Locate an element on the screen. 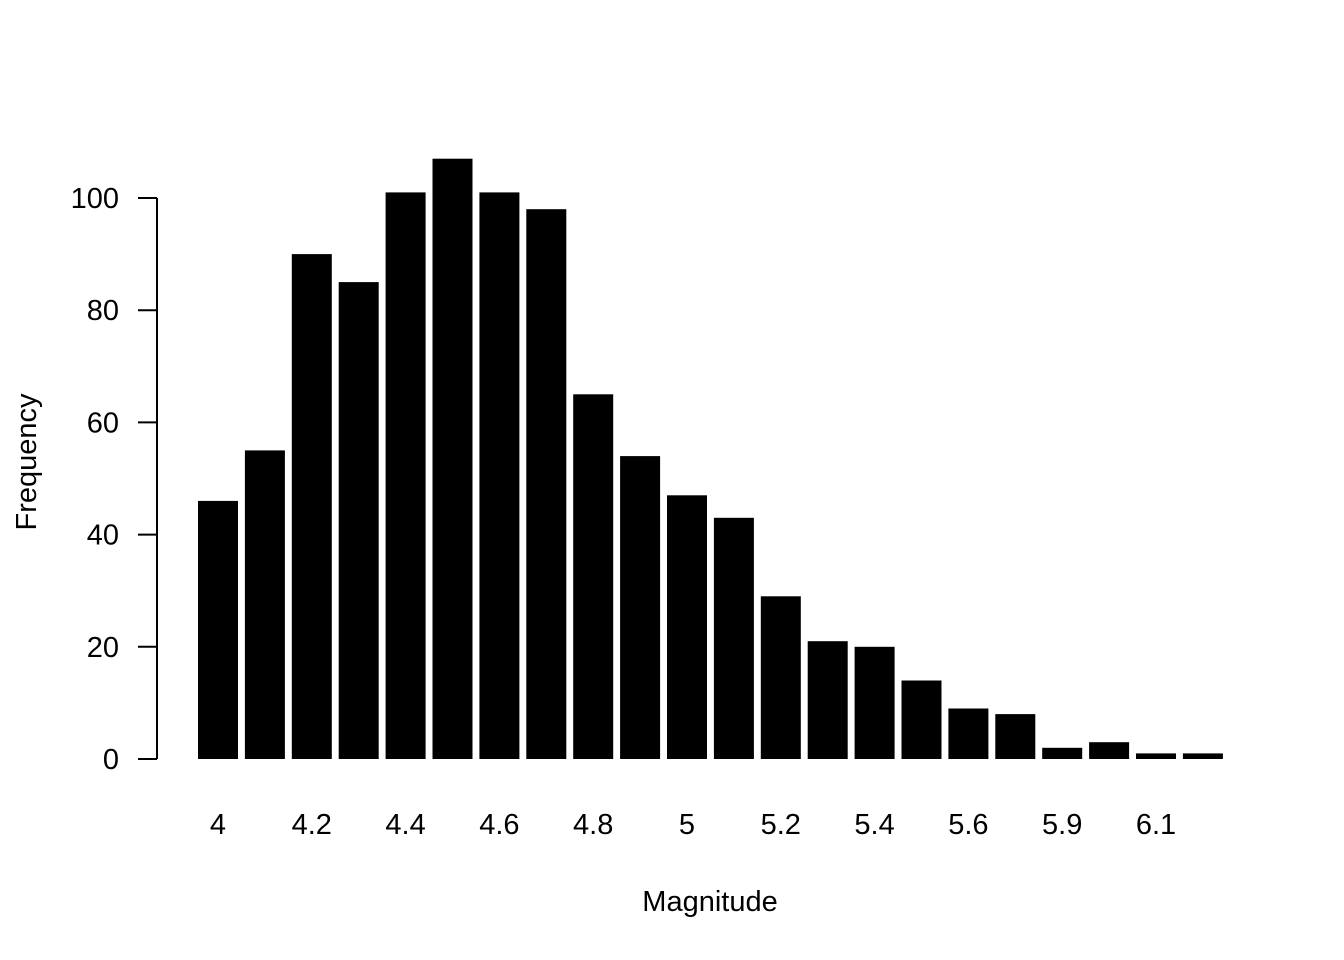 The height and width of the screenshot is (960, 1344). bar-4.8 is located at coordinates (593, 576).